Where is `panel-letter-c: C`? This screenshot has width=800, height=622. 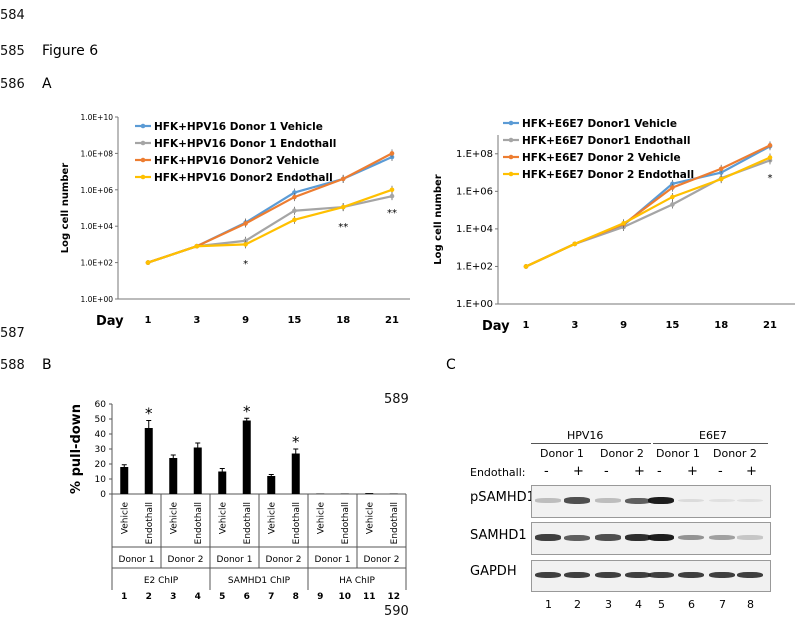
panel-letter-c: C is located at coordinates (451, 365).